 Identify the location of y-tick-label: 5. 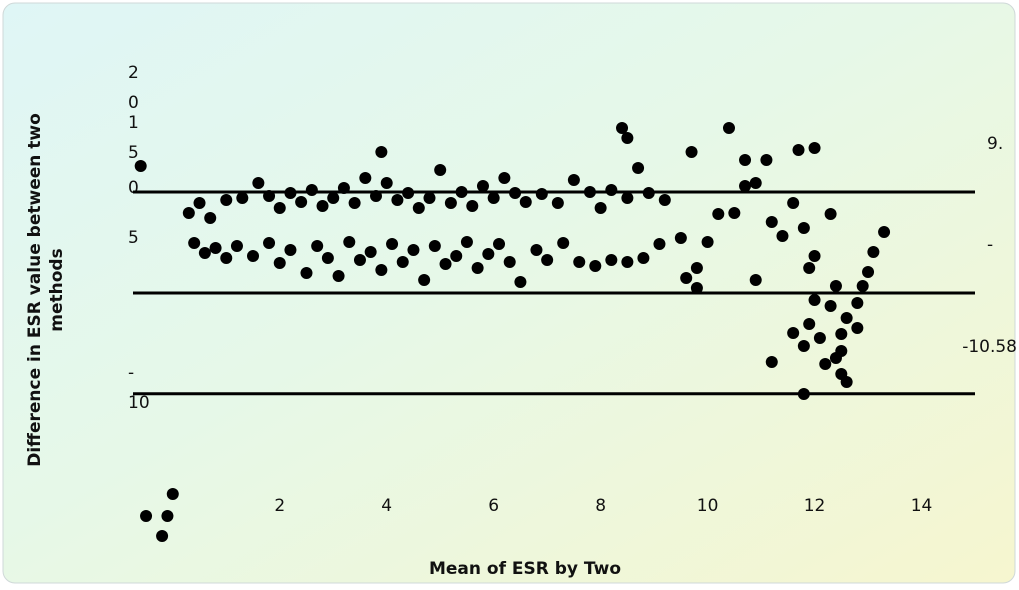
(133, 238).